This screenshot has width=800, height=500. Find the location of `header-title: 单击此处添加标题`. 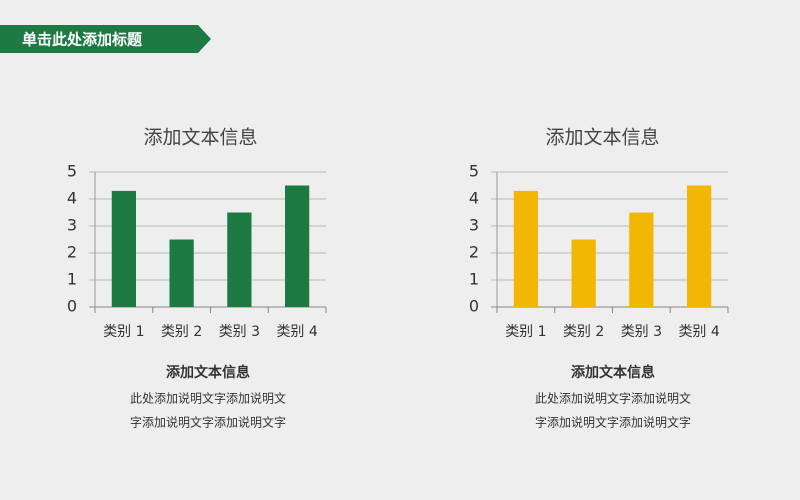

header-title: 单击此处添加标题 is located at coordinates (82, 40).